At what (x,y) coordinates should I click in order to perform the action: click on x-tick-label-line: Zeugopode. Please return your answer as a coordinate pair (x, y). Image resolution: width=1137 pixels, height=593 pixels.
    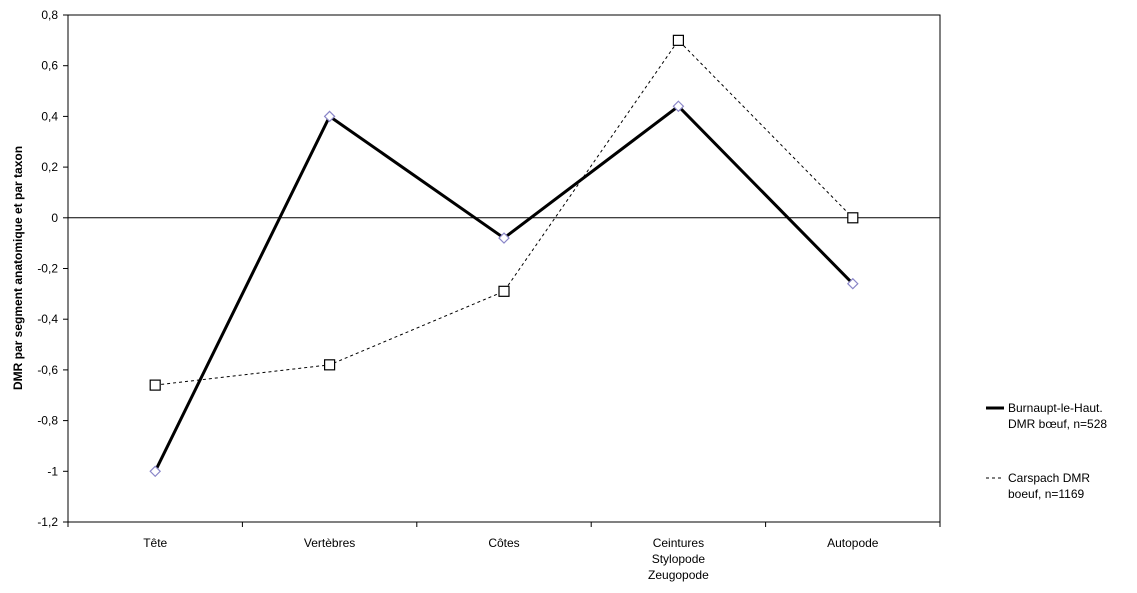
    Looking at the image, I should click on (678, 575).